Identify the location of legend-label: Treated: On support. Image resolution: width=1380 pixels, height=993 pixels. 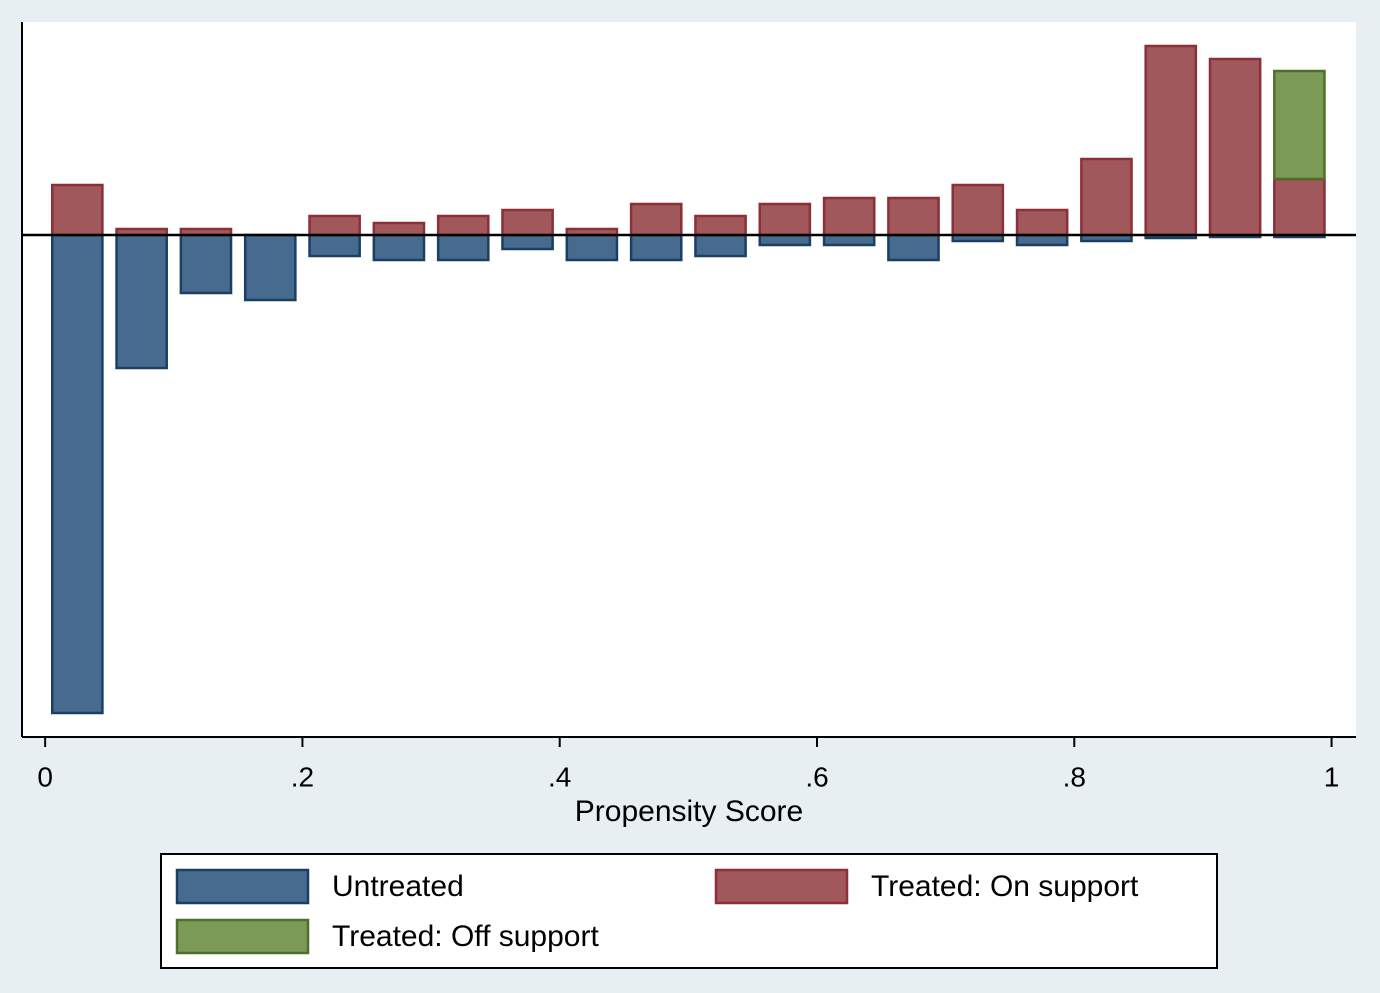
(1005, 886).